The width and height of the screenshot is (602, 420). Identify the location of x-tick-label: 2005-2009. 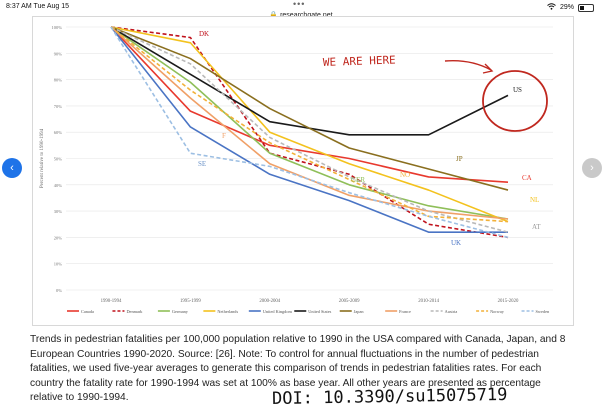
(349, 301).